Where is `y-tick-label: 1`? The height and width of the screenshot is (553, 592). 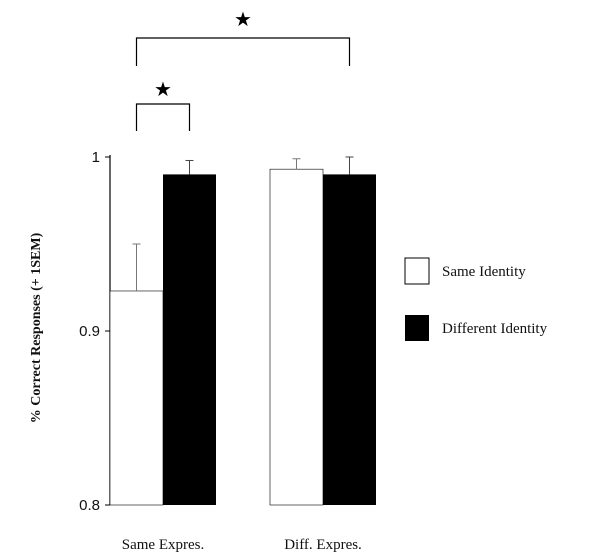 y-tick-label: 1 is located at coordinates (96, 157).